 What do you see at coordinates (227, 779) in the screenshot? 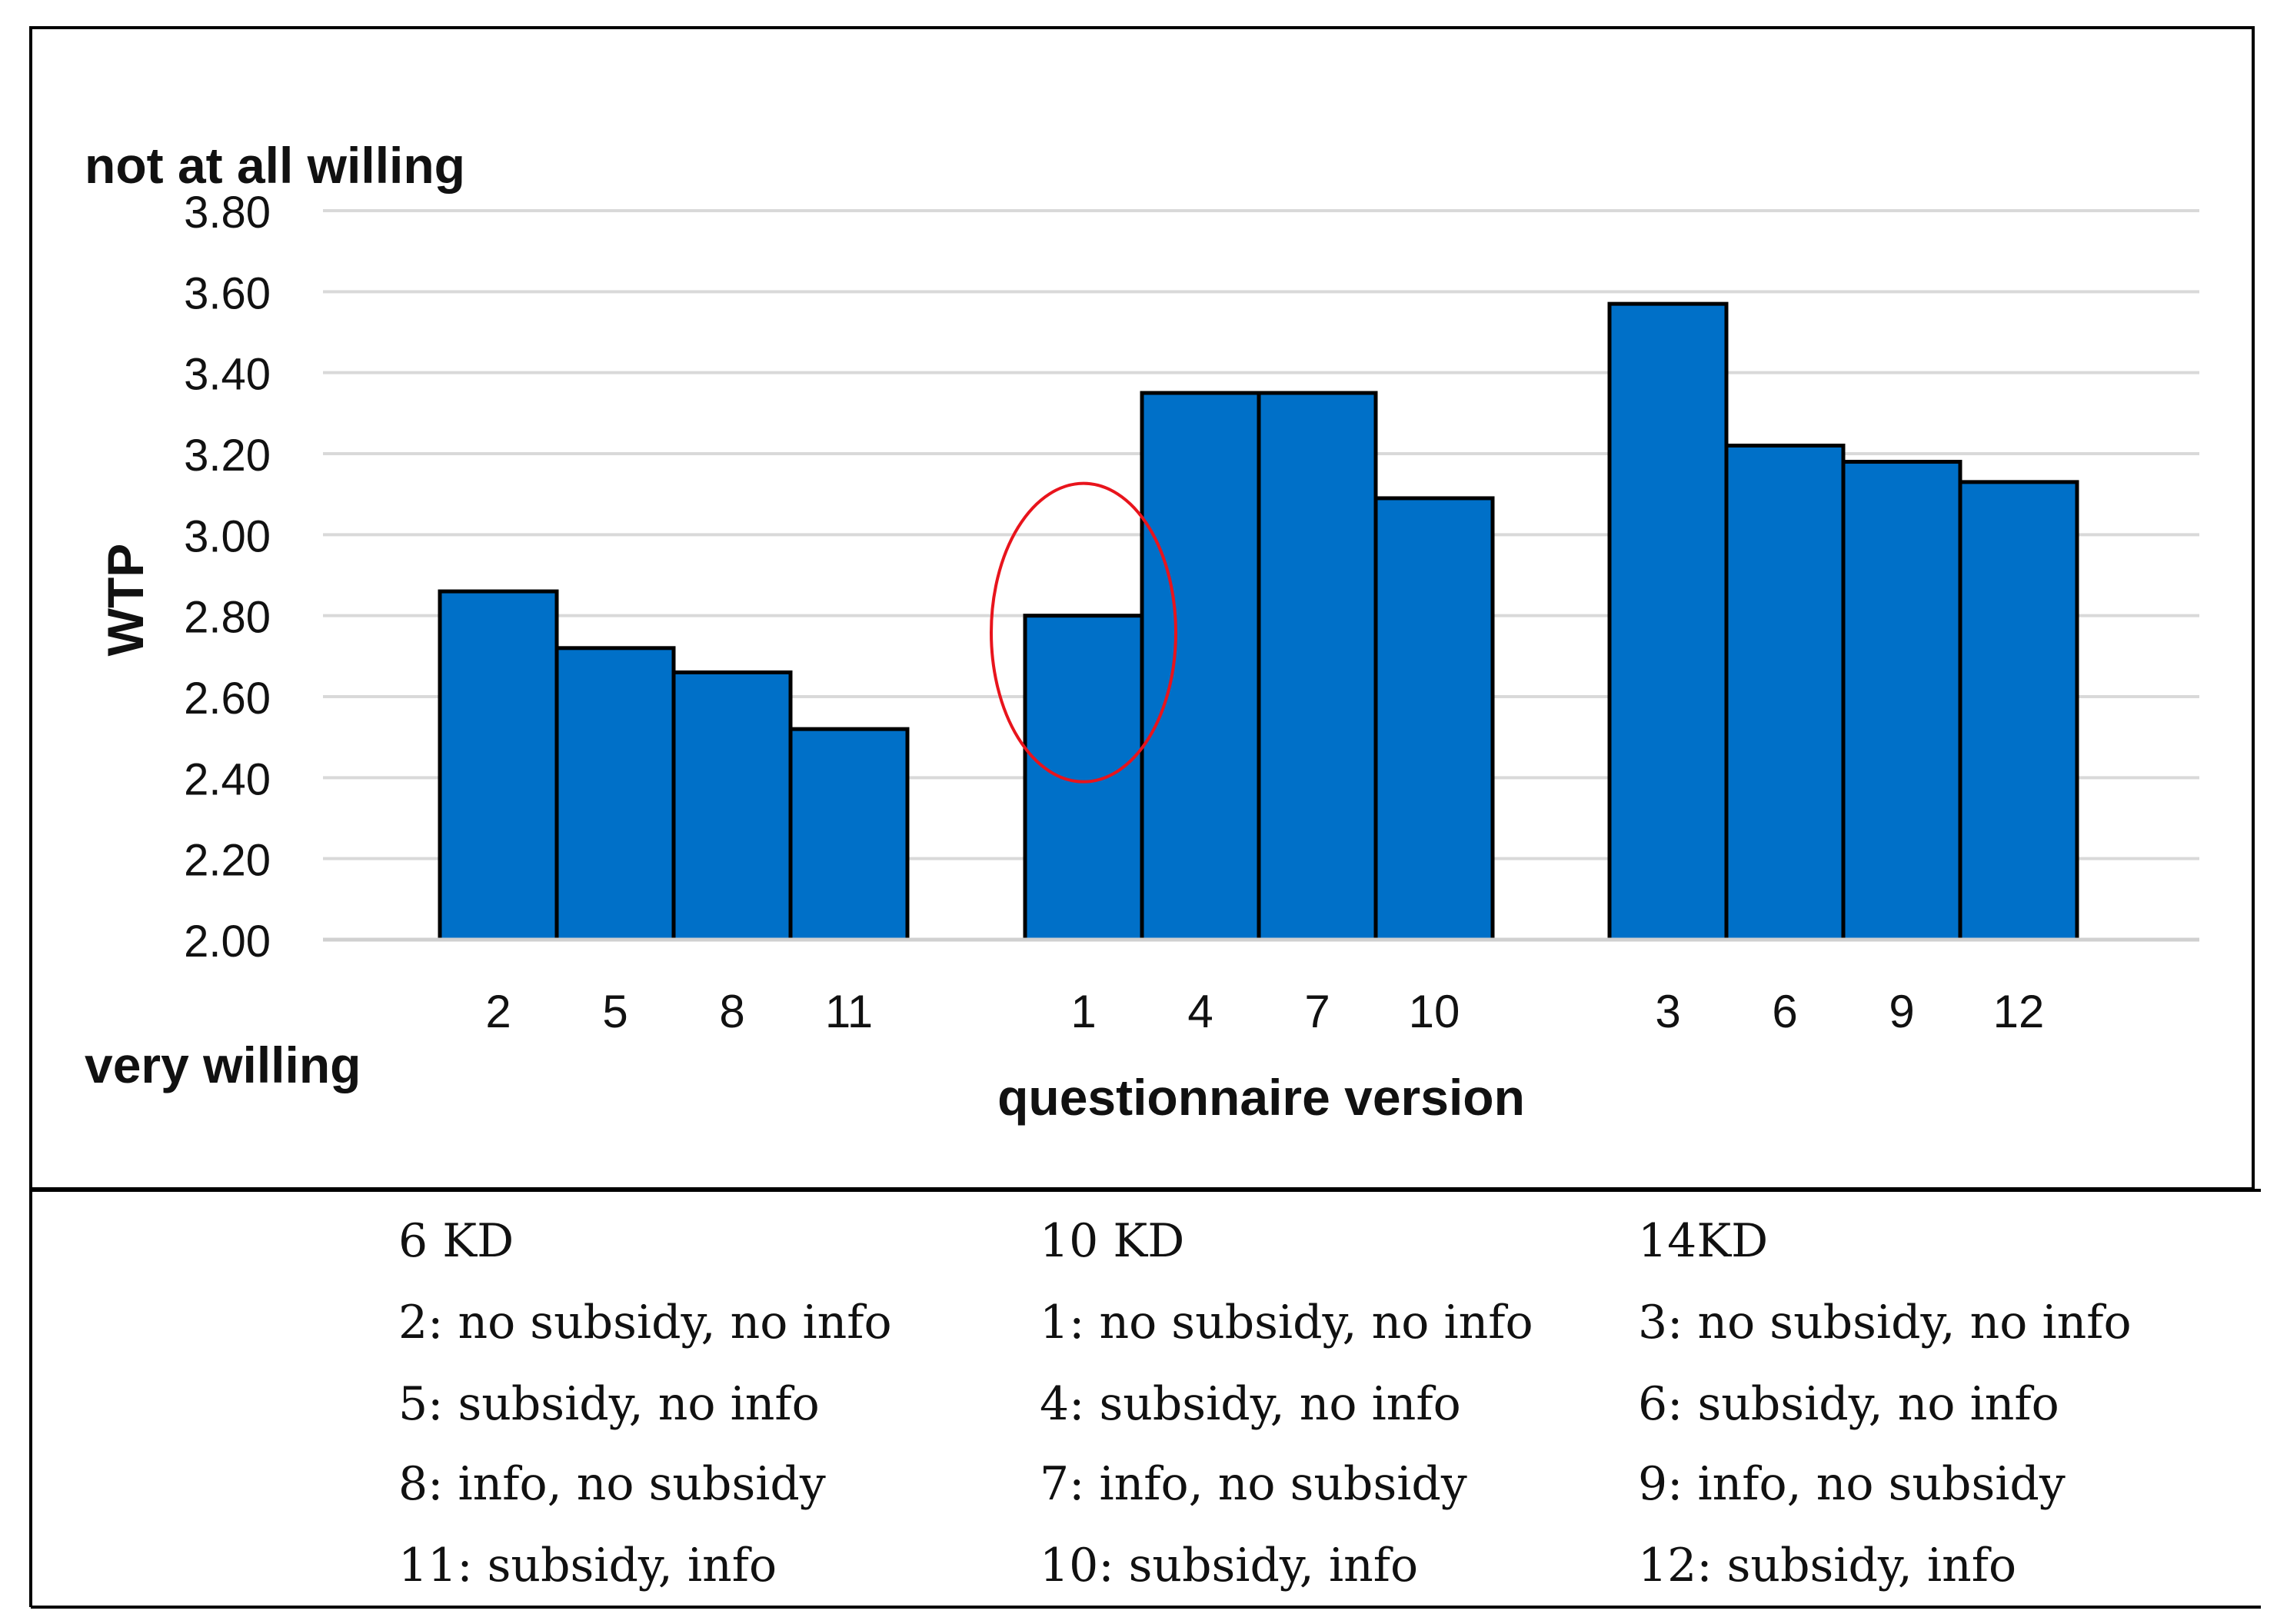
I see `y-tick-label: 2.40` at bounding box center [227, 779].